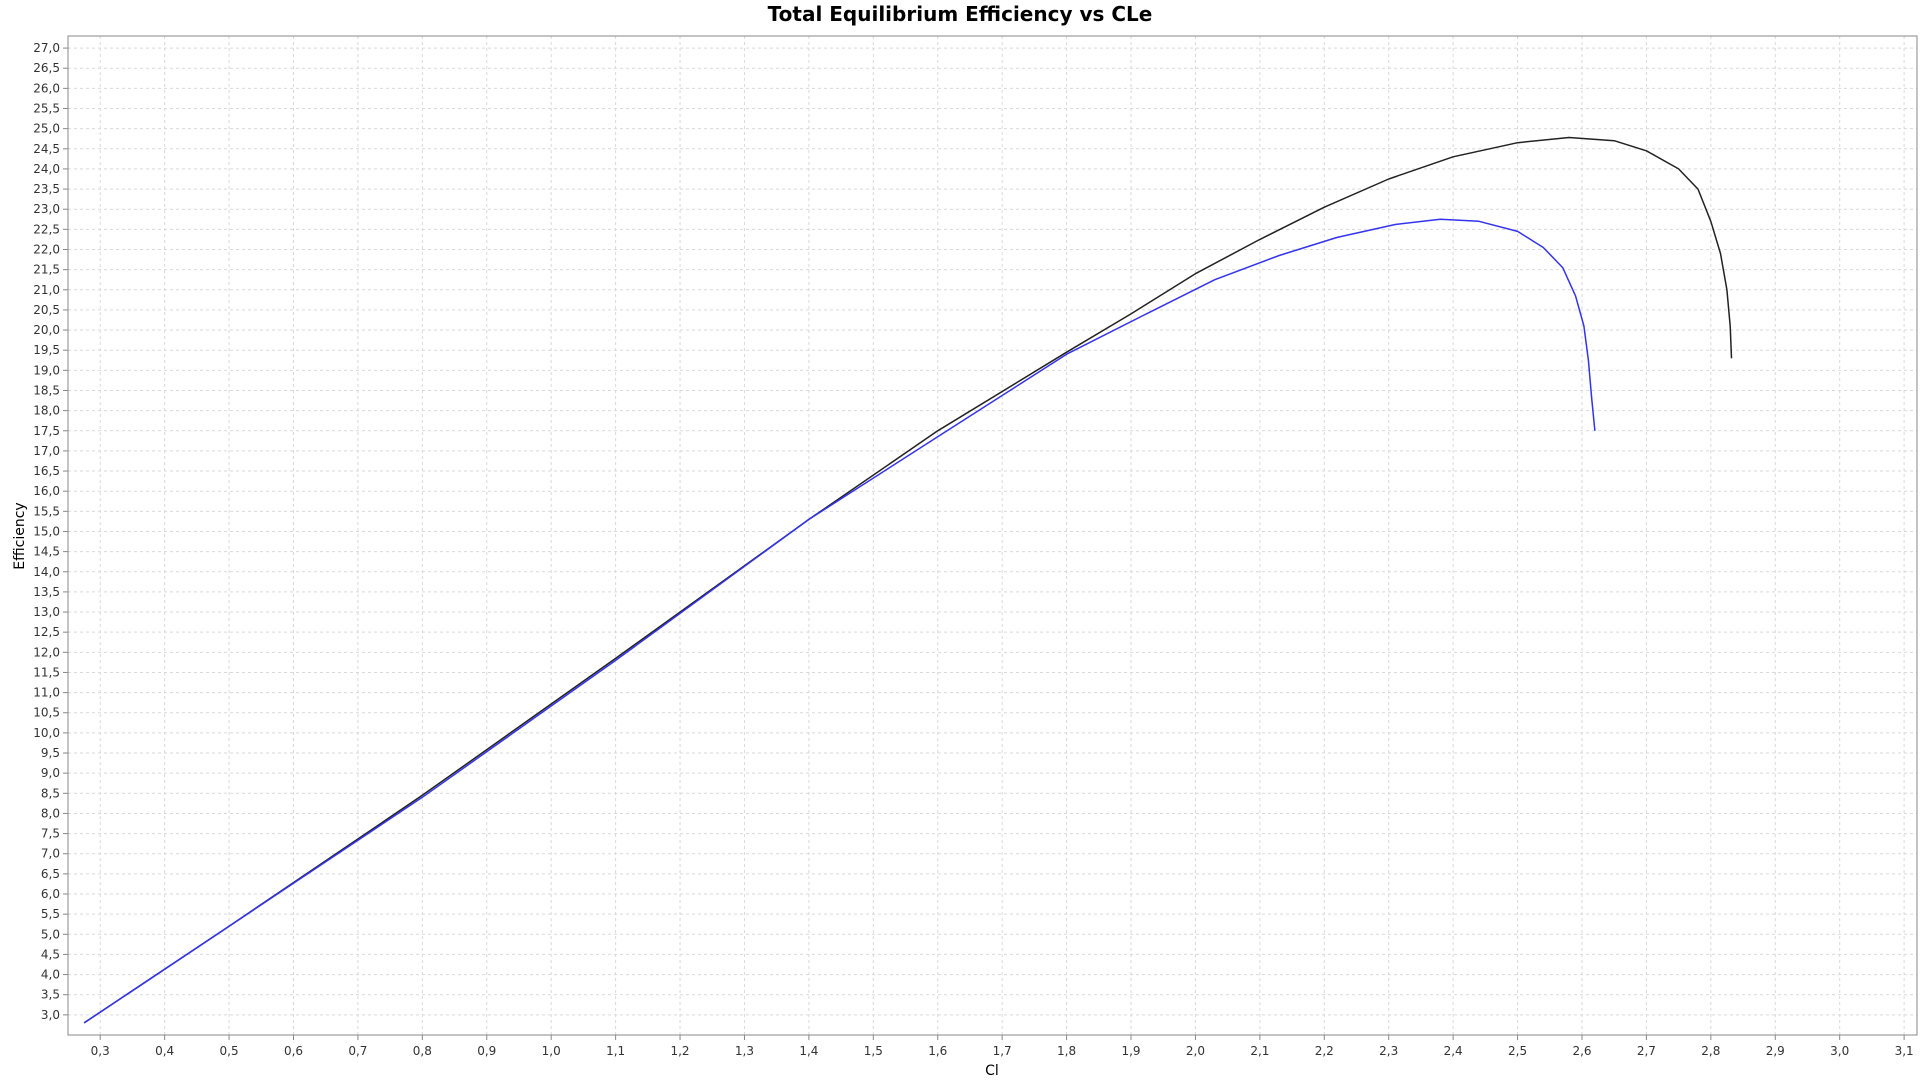 This screenshot has width=1920, height=1080. What do you see at coordinates (937, 1051) in the screenshot?
I see `x-tick-label: 1,6` at bounding box center [937, 1051].